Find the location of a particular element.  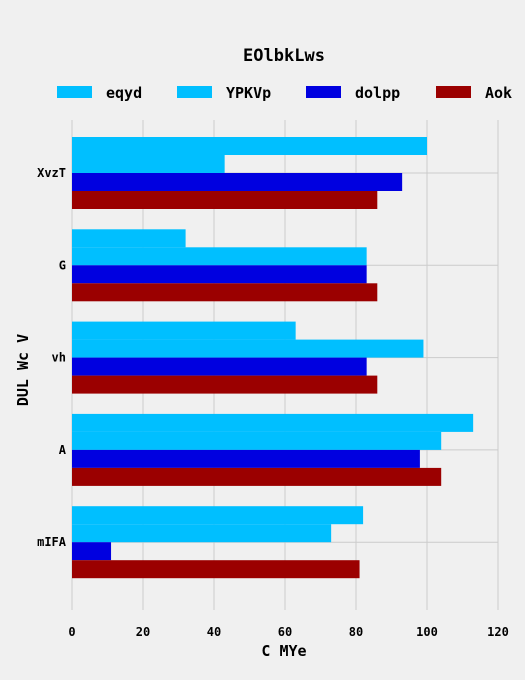

y-tick-label: G is located at coordinates (62, 265).